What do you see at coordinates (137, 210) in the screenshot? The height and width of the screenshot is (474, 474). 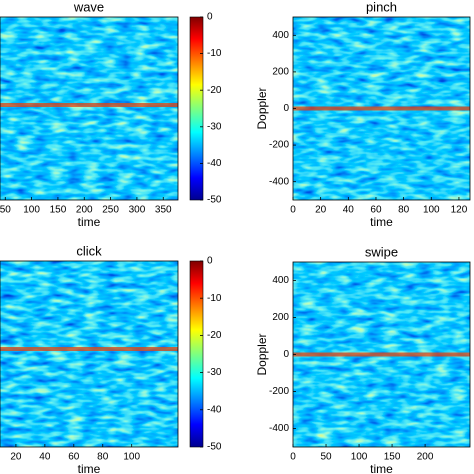 I see `x-tick-label: 300` at bounding box center [137, 210].